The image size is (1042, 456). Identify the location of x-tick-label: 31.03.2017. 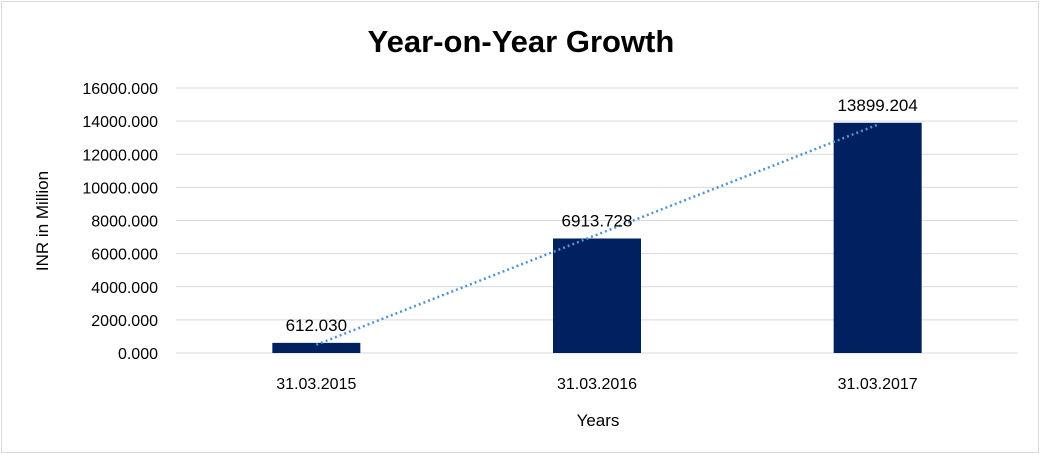
(878, 384).